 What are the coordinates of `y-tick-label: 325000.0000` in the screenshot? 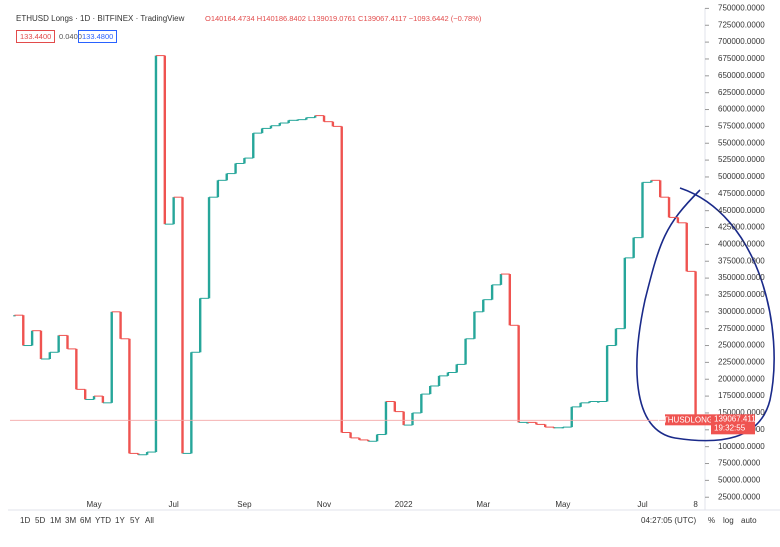 It's located at (741, 294).